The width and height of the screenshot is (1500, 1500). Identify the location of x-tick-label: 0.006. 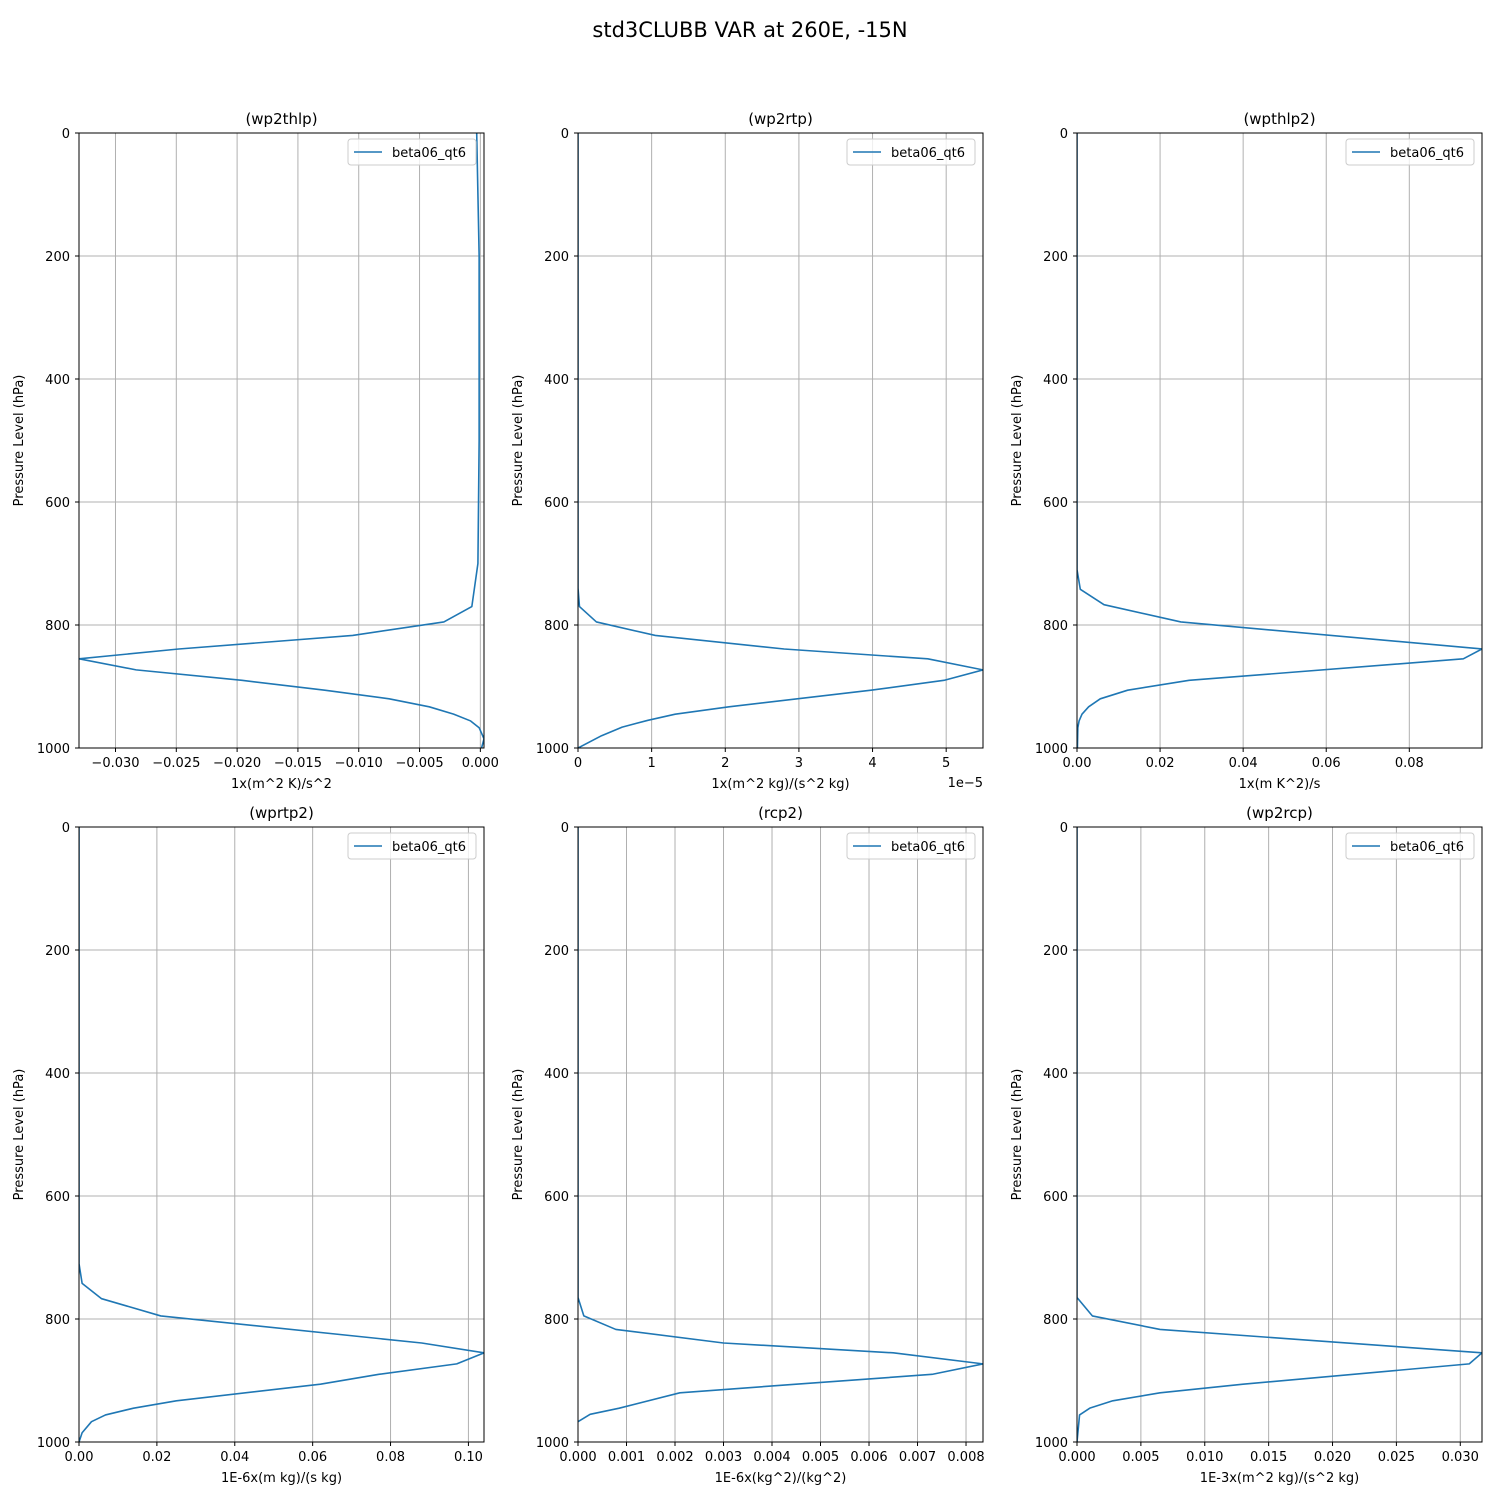
(868, 1457).